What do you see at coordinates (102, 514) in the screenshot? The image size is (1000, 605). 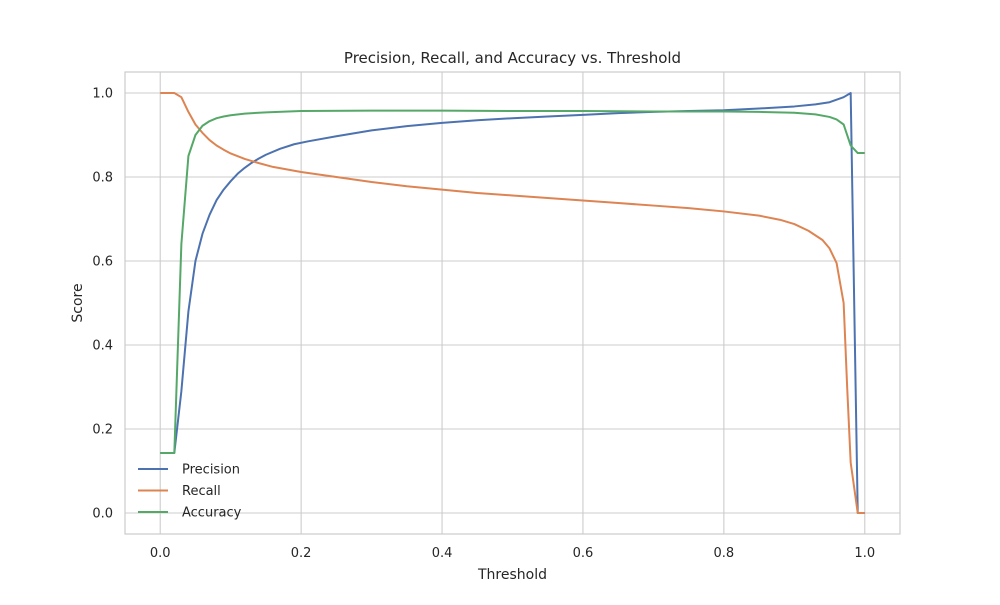 I see `y-tick-label: 0.0` at bounding box center [102, 514].